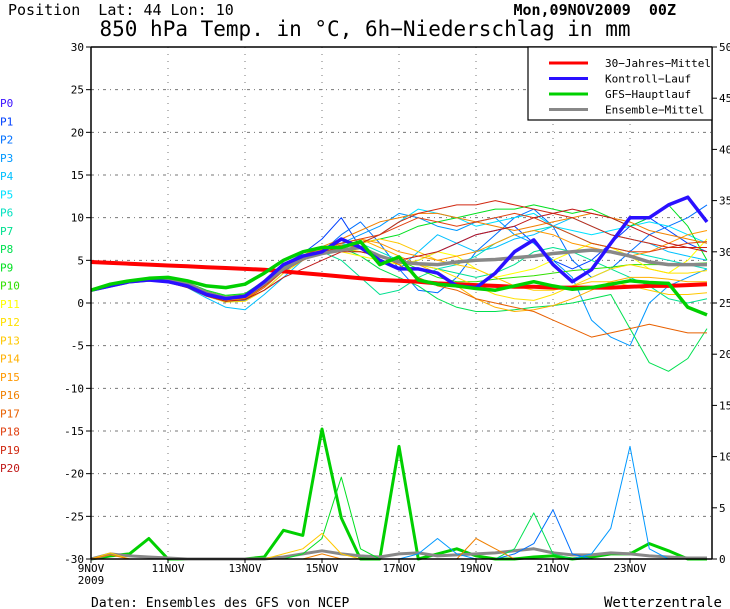  Describe the element at coordinates (6, 249) in the screenshot. I see `member-label-p8: P8` at that location.